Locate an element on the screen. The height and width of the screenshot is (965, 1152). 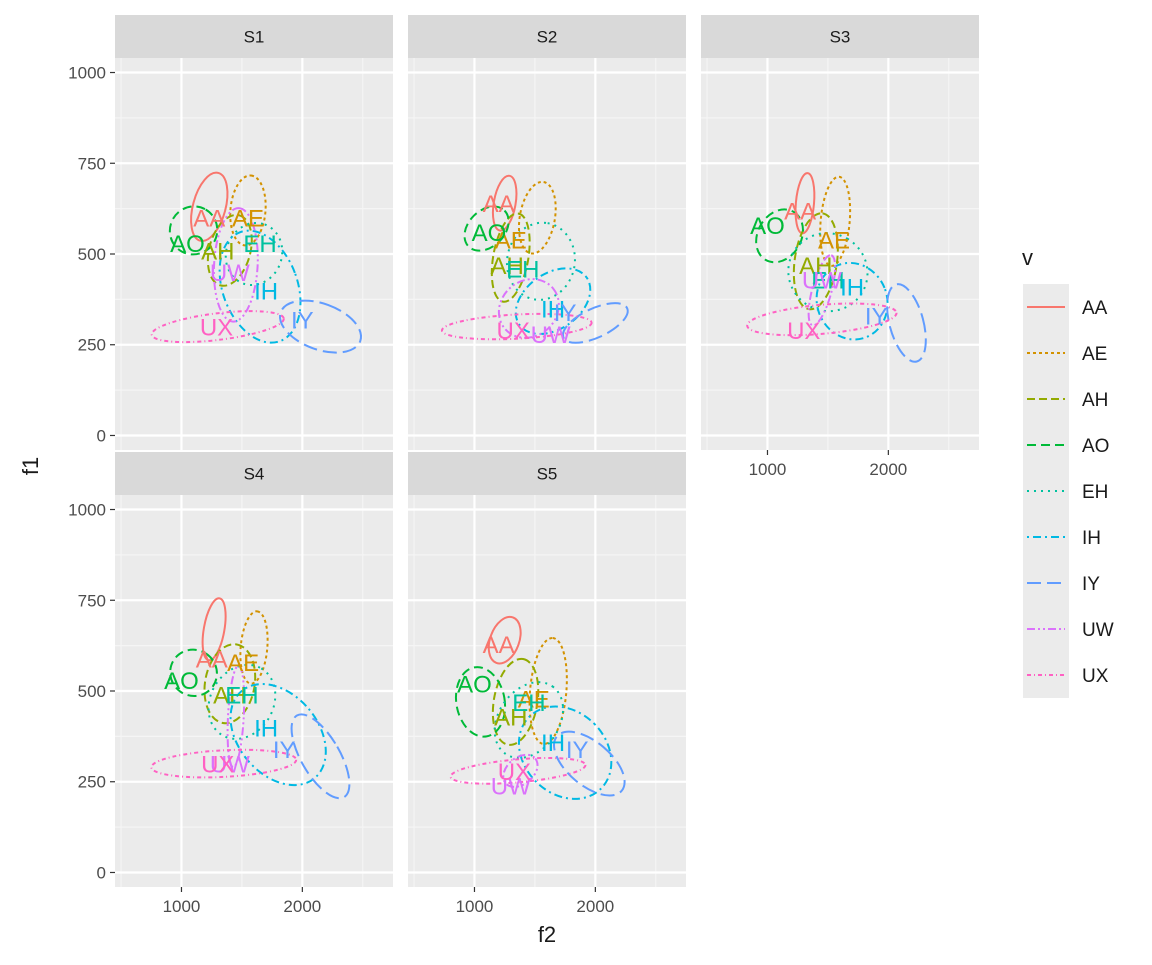
facet-strip-label: S3 is located at coordinates (840, 37).